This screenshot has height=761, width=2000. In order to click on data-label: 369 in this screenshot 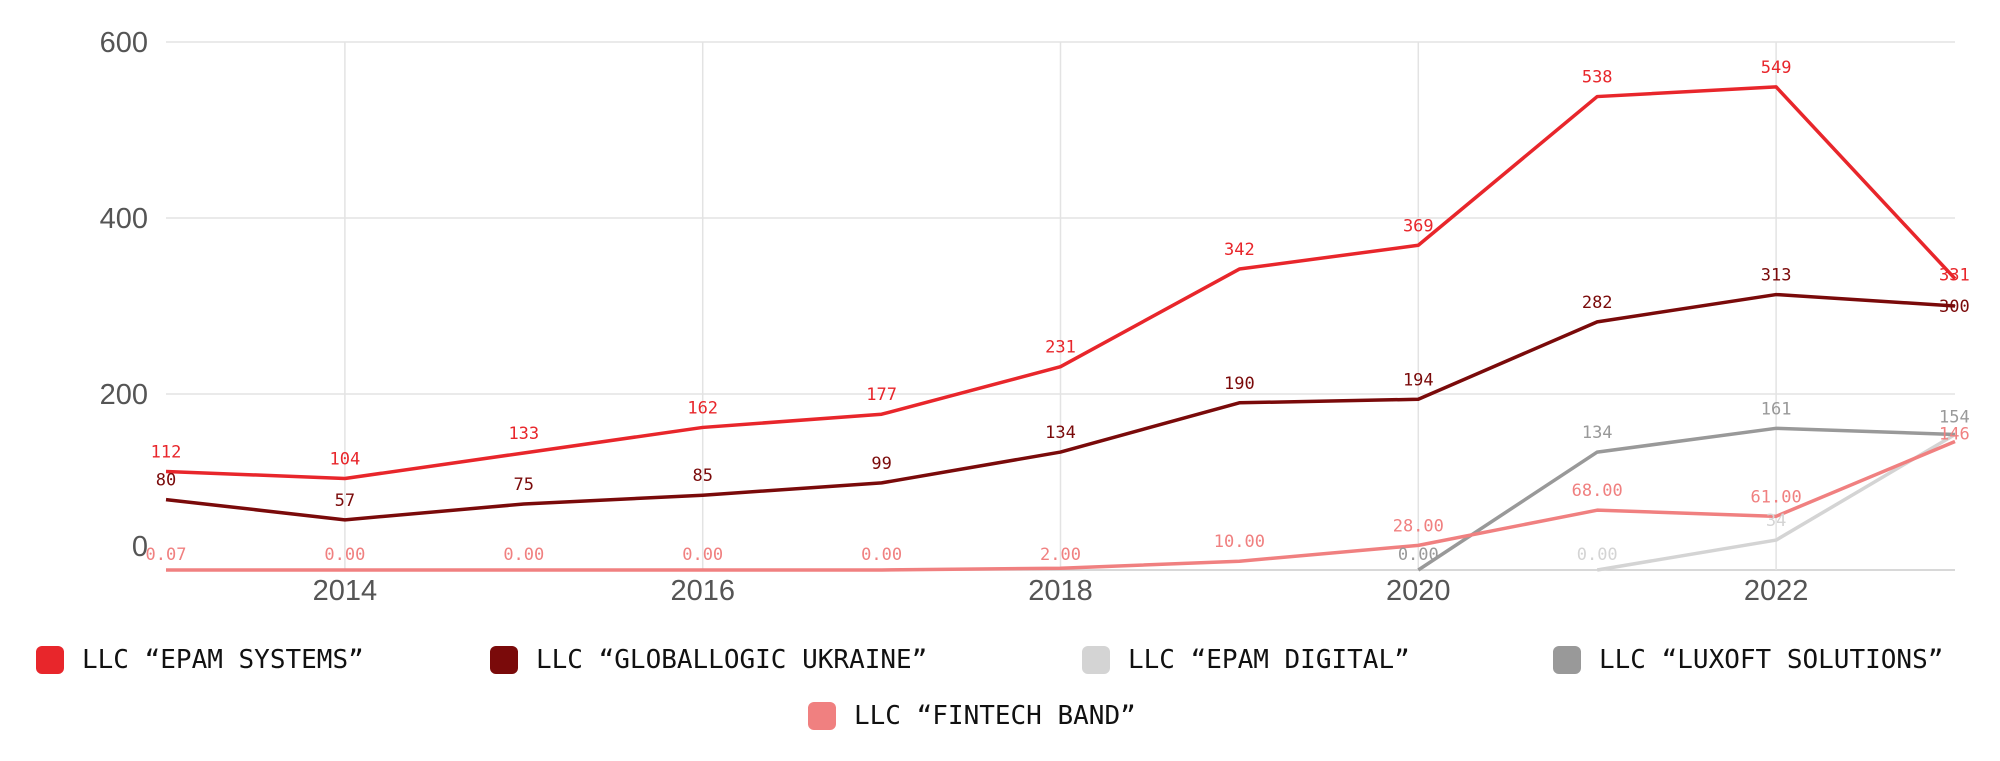, I will do `click(1418, 226)`.